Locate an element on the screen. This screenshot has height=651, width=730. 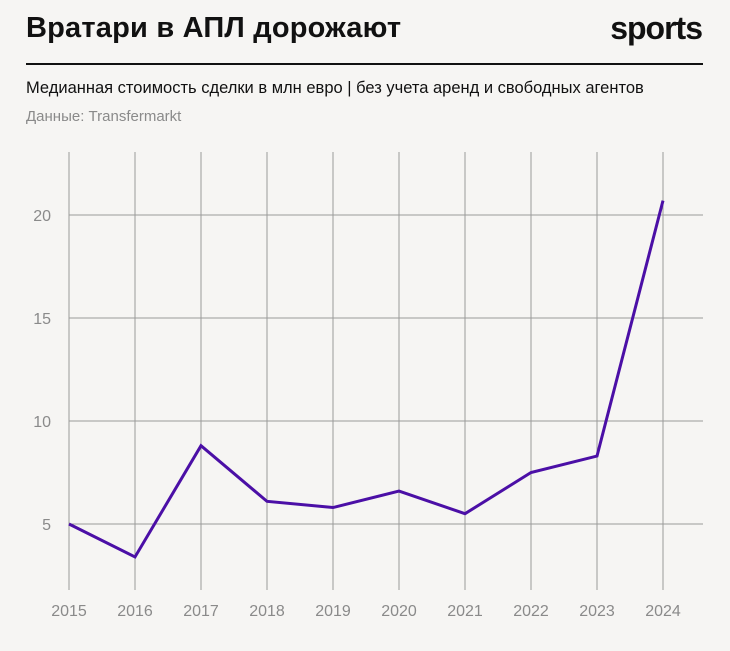
y-tick-label: 10 is located at coordinates (42, 422).